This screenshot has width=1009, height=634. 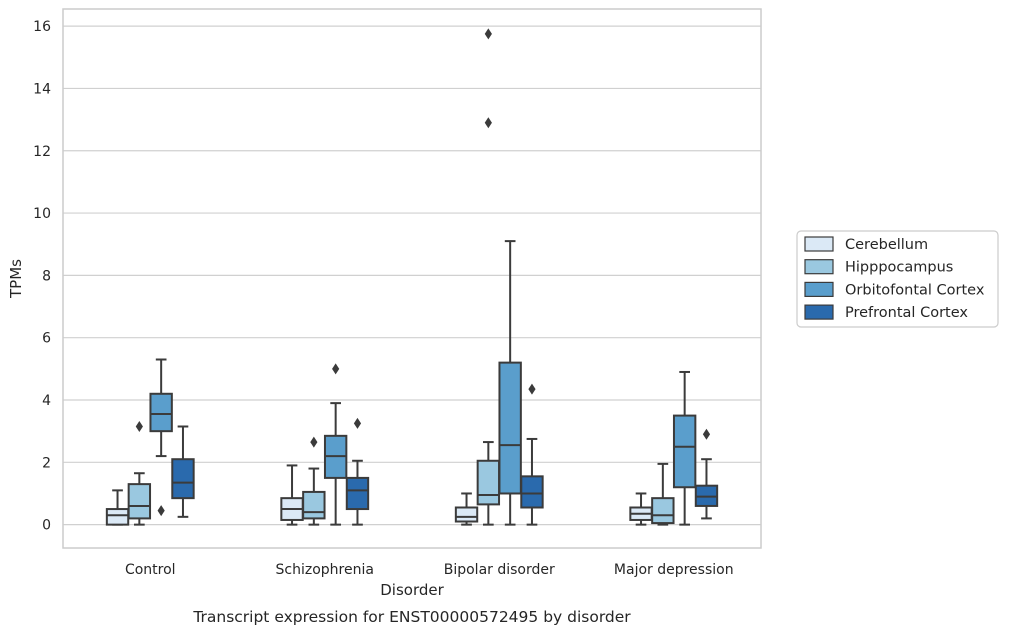 What do you see at coordinates (150, 570) in the screenshot?
I see `x-tick-label: Control` at bounding box center [150, 570].